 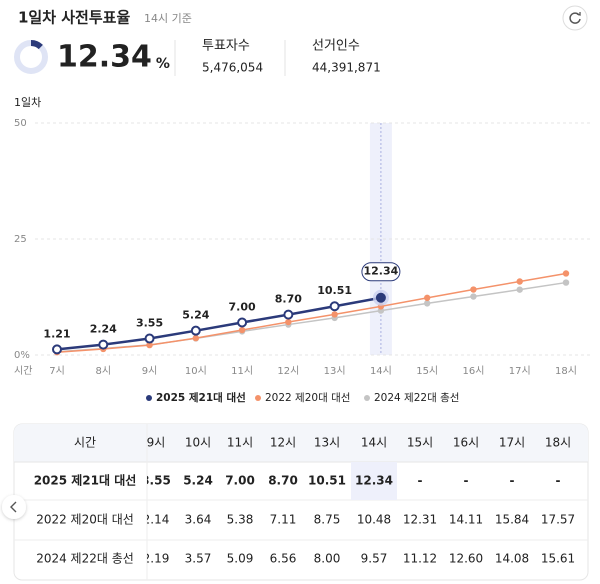 I want to click on ring-track, so click(x=31, y=57).